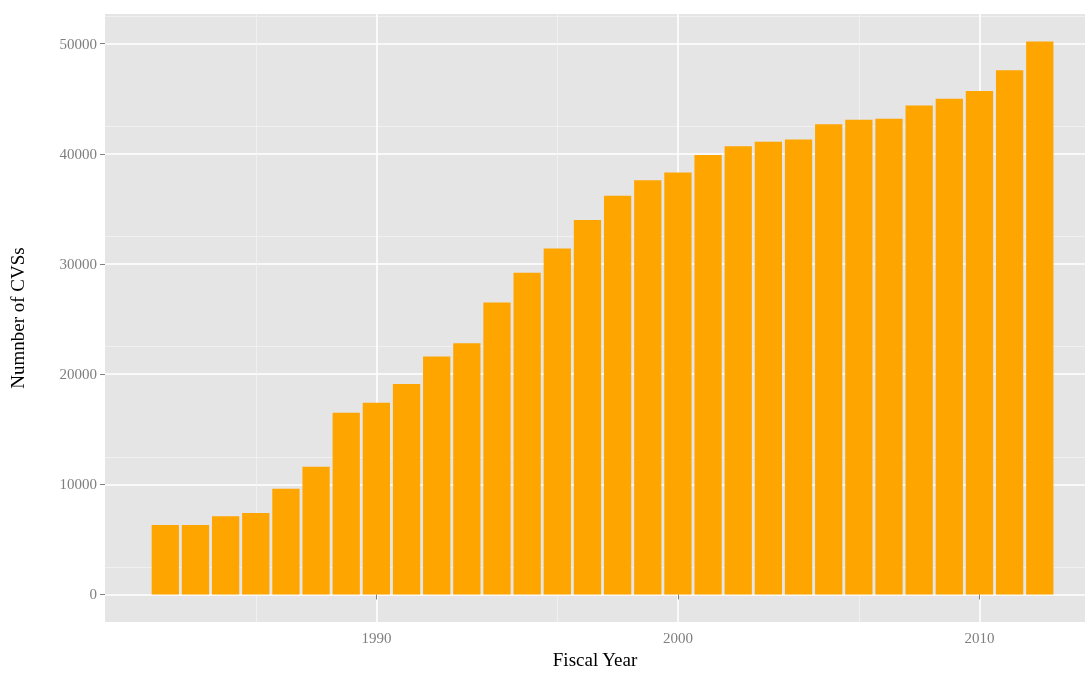  I want to click on y-tick-label: 30000, so click(78, 264).